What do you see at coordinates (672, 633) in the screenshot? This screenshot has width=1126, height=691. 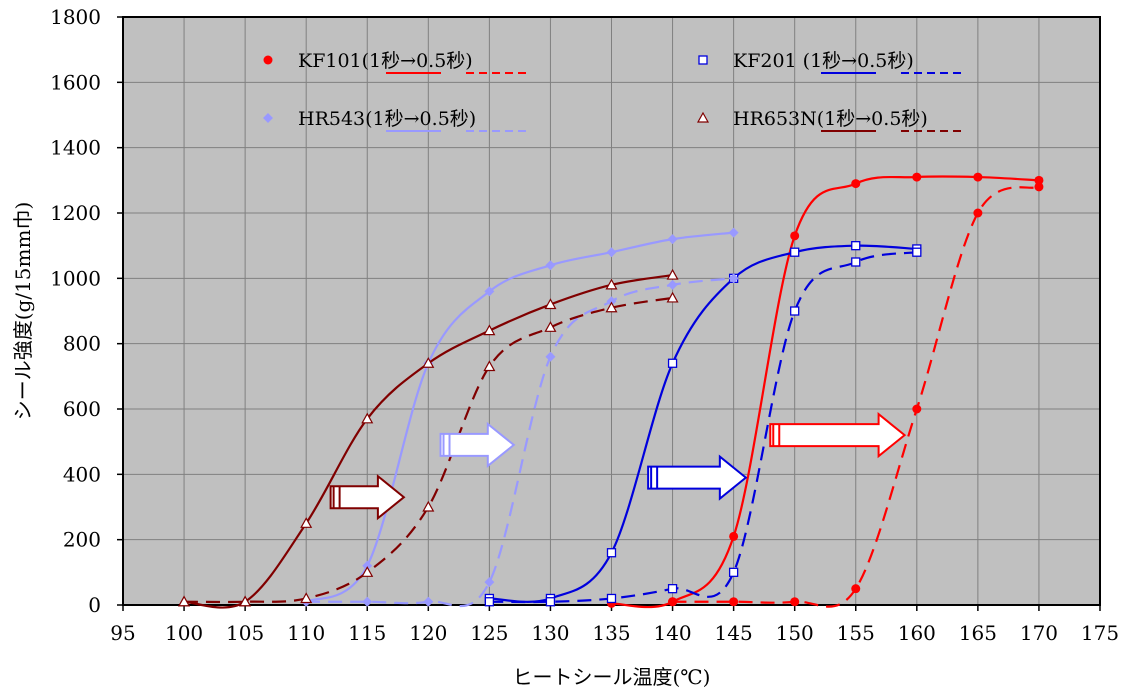 I see `x-tick-label: 140` at bounding box center [672, 633].